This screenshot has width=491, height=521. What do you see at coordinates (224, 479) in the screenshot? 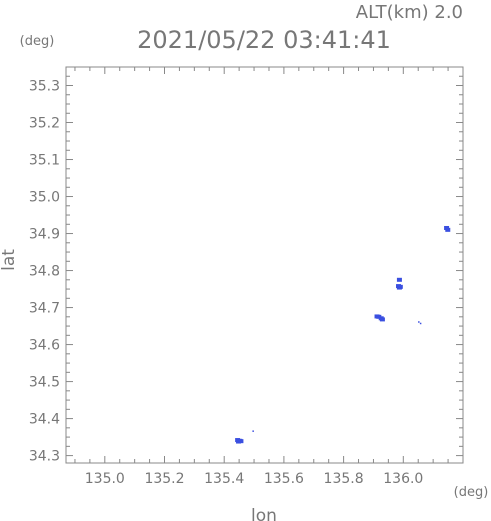
I see `x-tick-label: 135.4` at bounding box center [224, 479].